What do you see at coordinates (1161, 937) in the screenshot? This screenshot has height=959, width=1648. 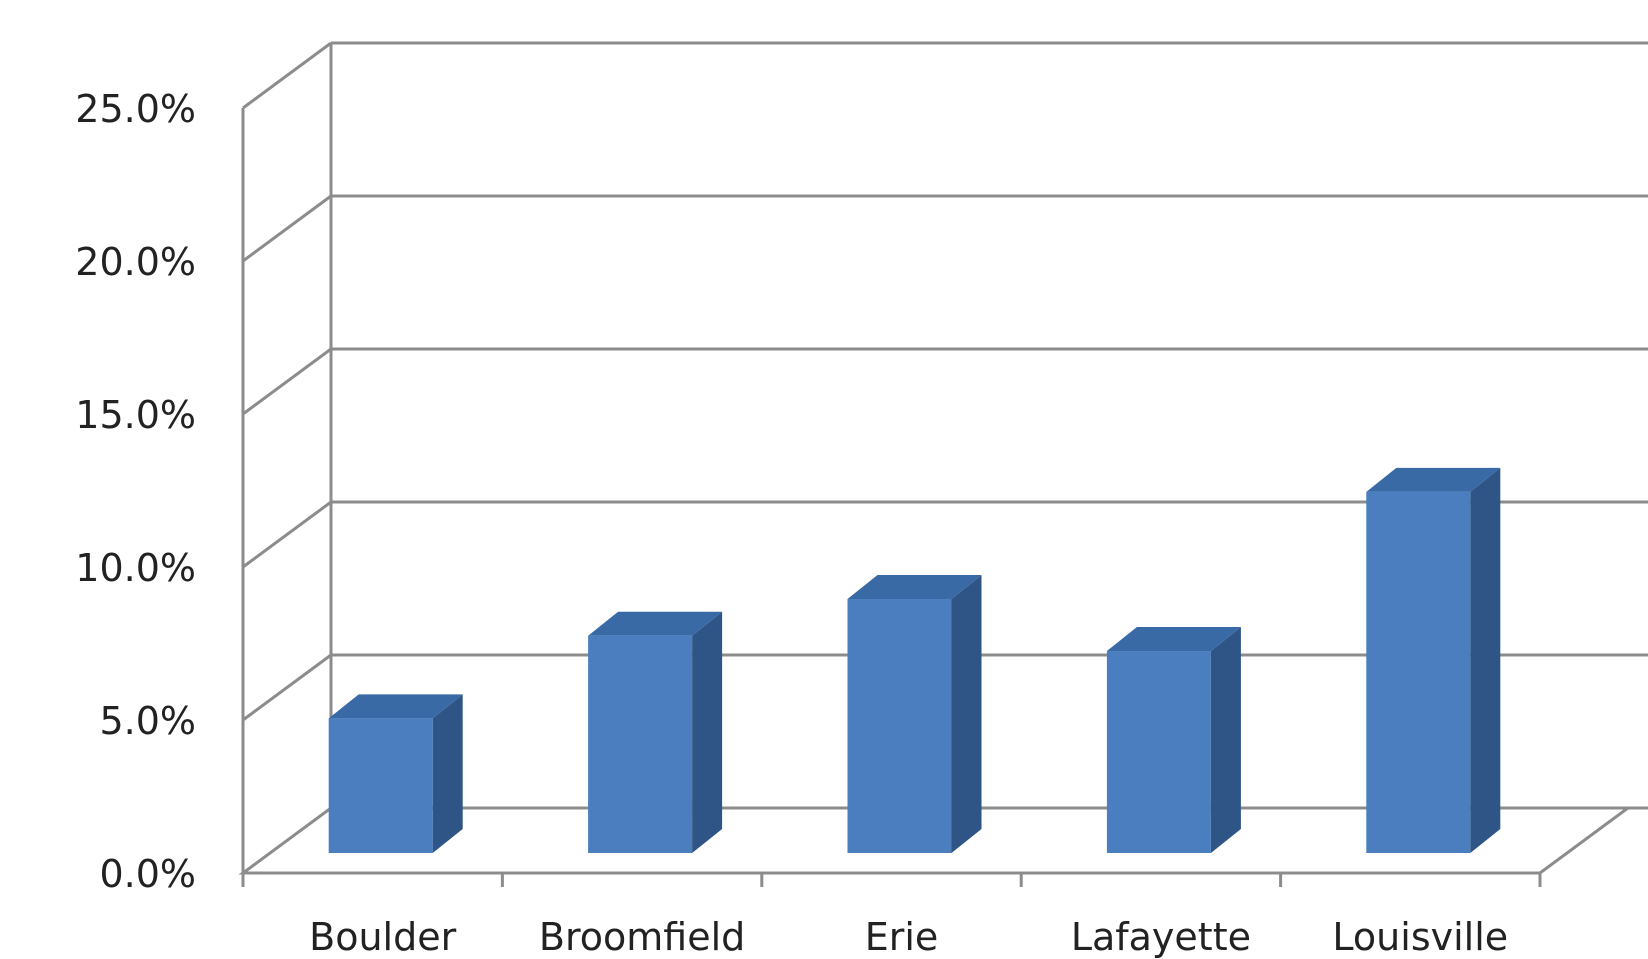 I see `x-tick-label: Lafayette` at bounding box center [1161, 937].